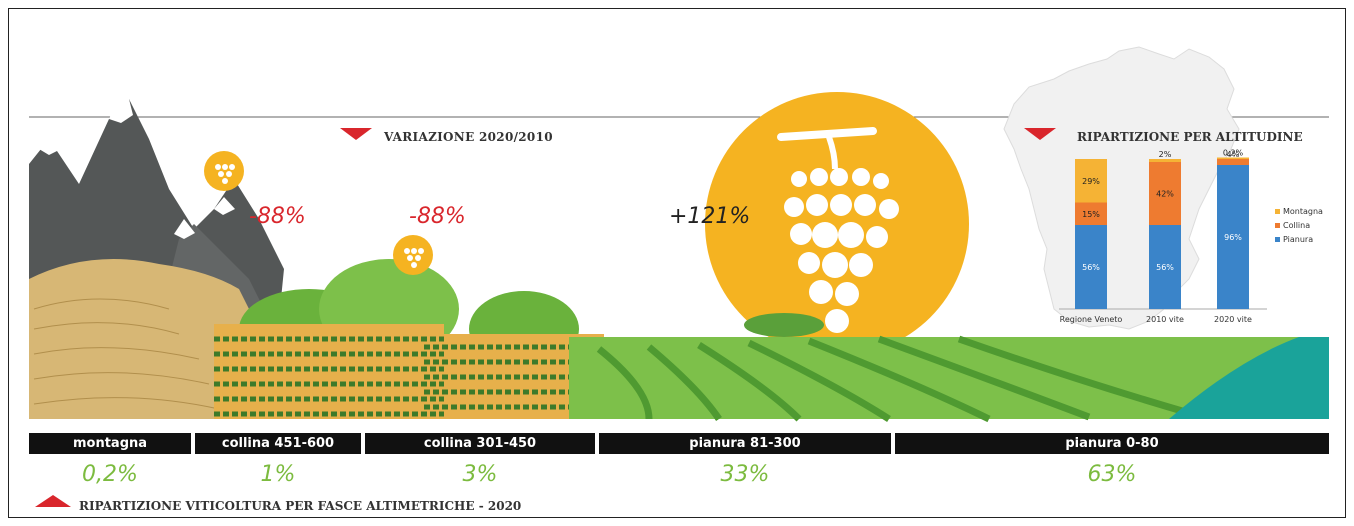  Describe the element at coordinates (480, 443) in the screenshot. I see `band-collina-301-450: collina 301-450` at that location.